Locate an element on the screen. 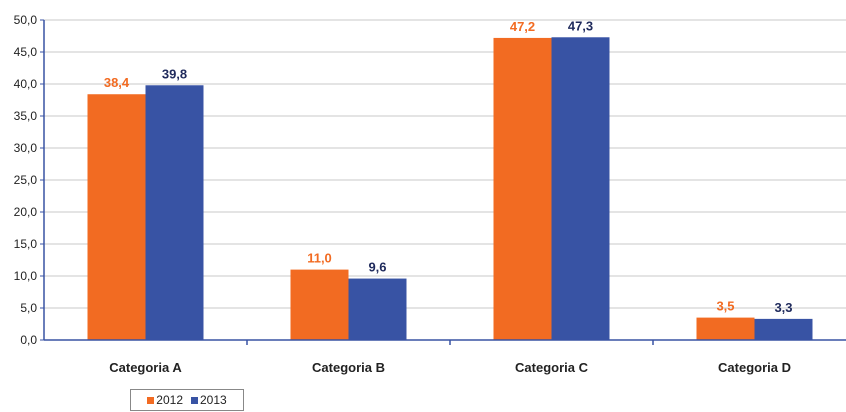  y-tick-label: 50,0 is located at coordinates (26, 20).